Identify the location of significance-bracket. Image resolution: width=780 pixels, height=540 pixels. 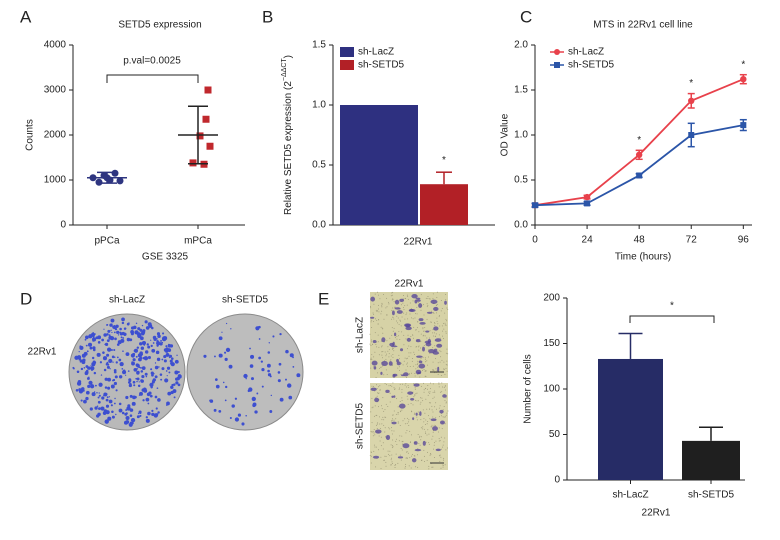
(152, 78).